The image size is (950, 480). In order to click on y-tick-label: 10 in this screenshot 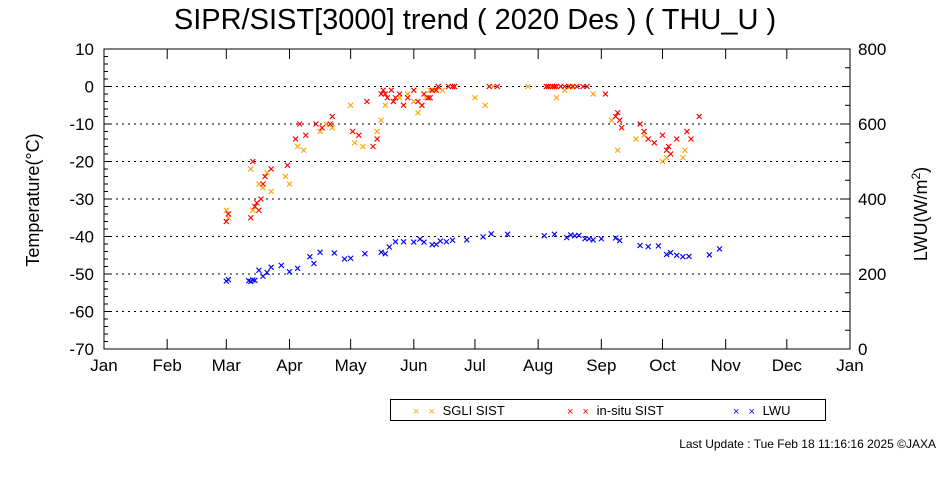, I will do `click(84, 49)`.